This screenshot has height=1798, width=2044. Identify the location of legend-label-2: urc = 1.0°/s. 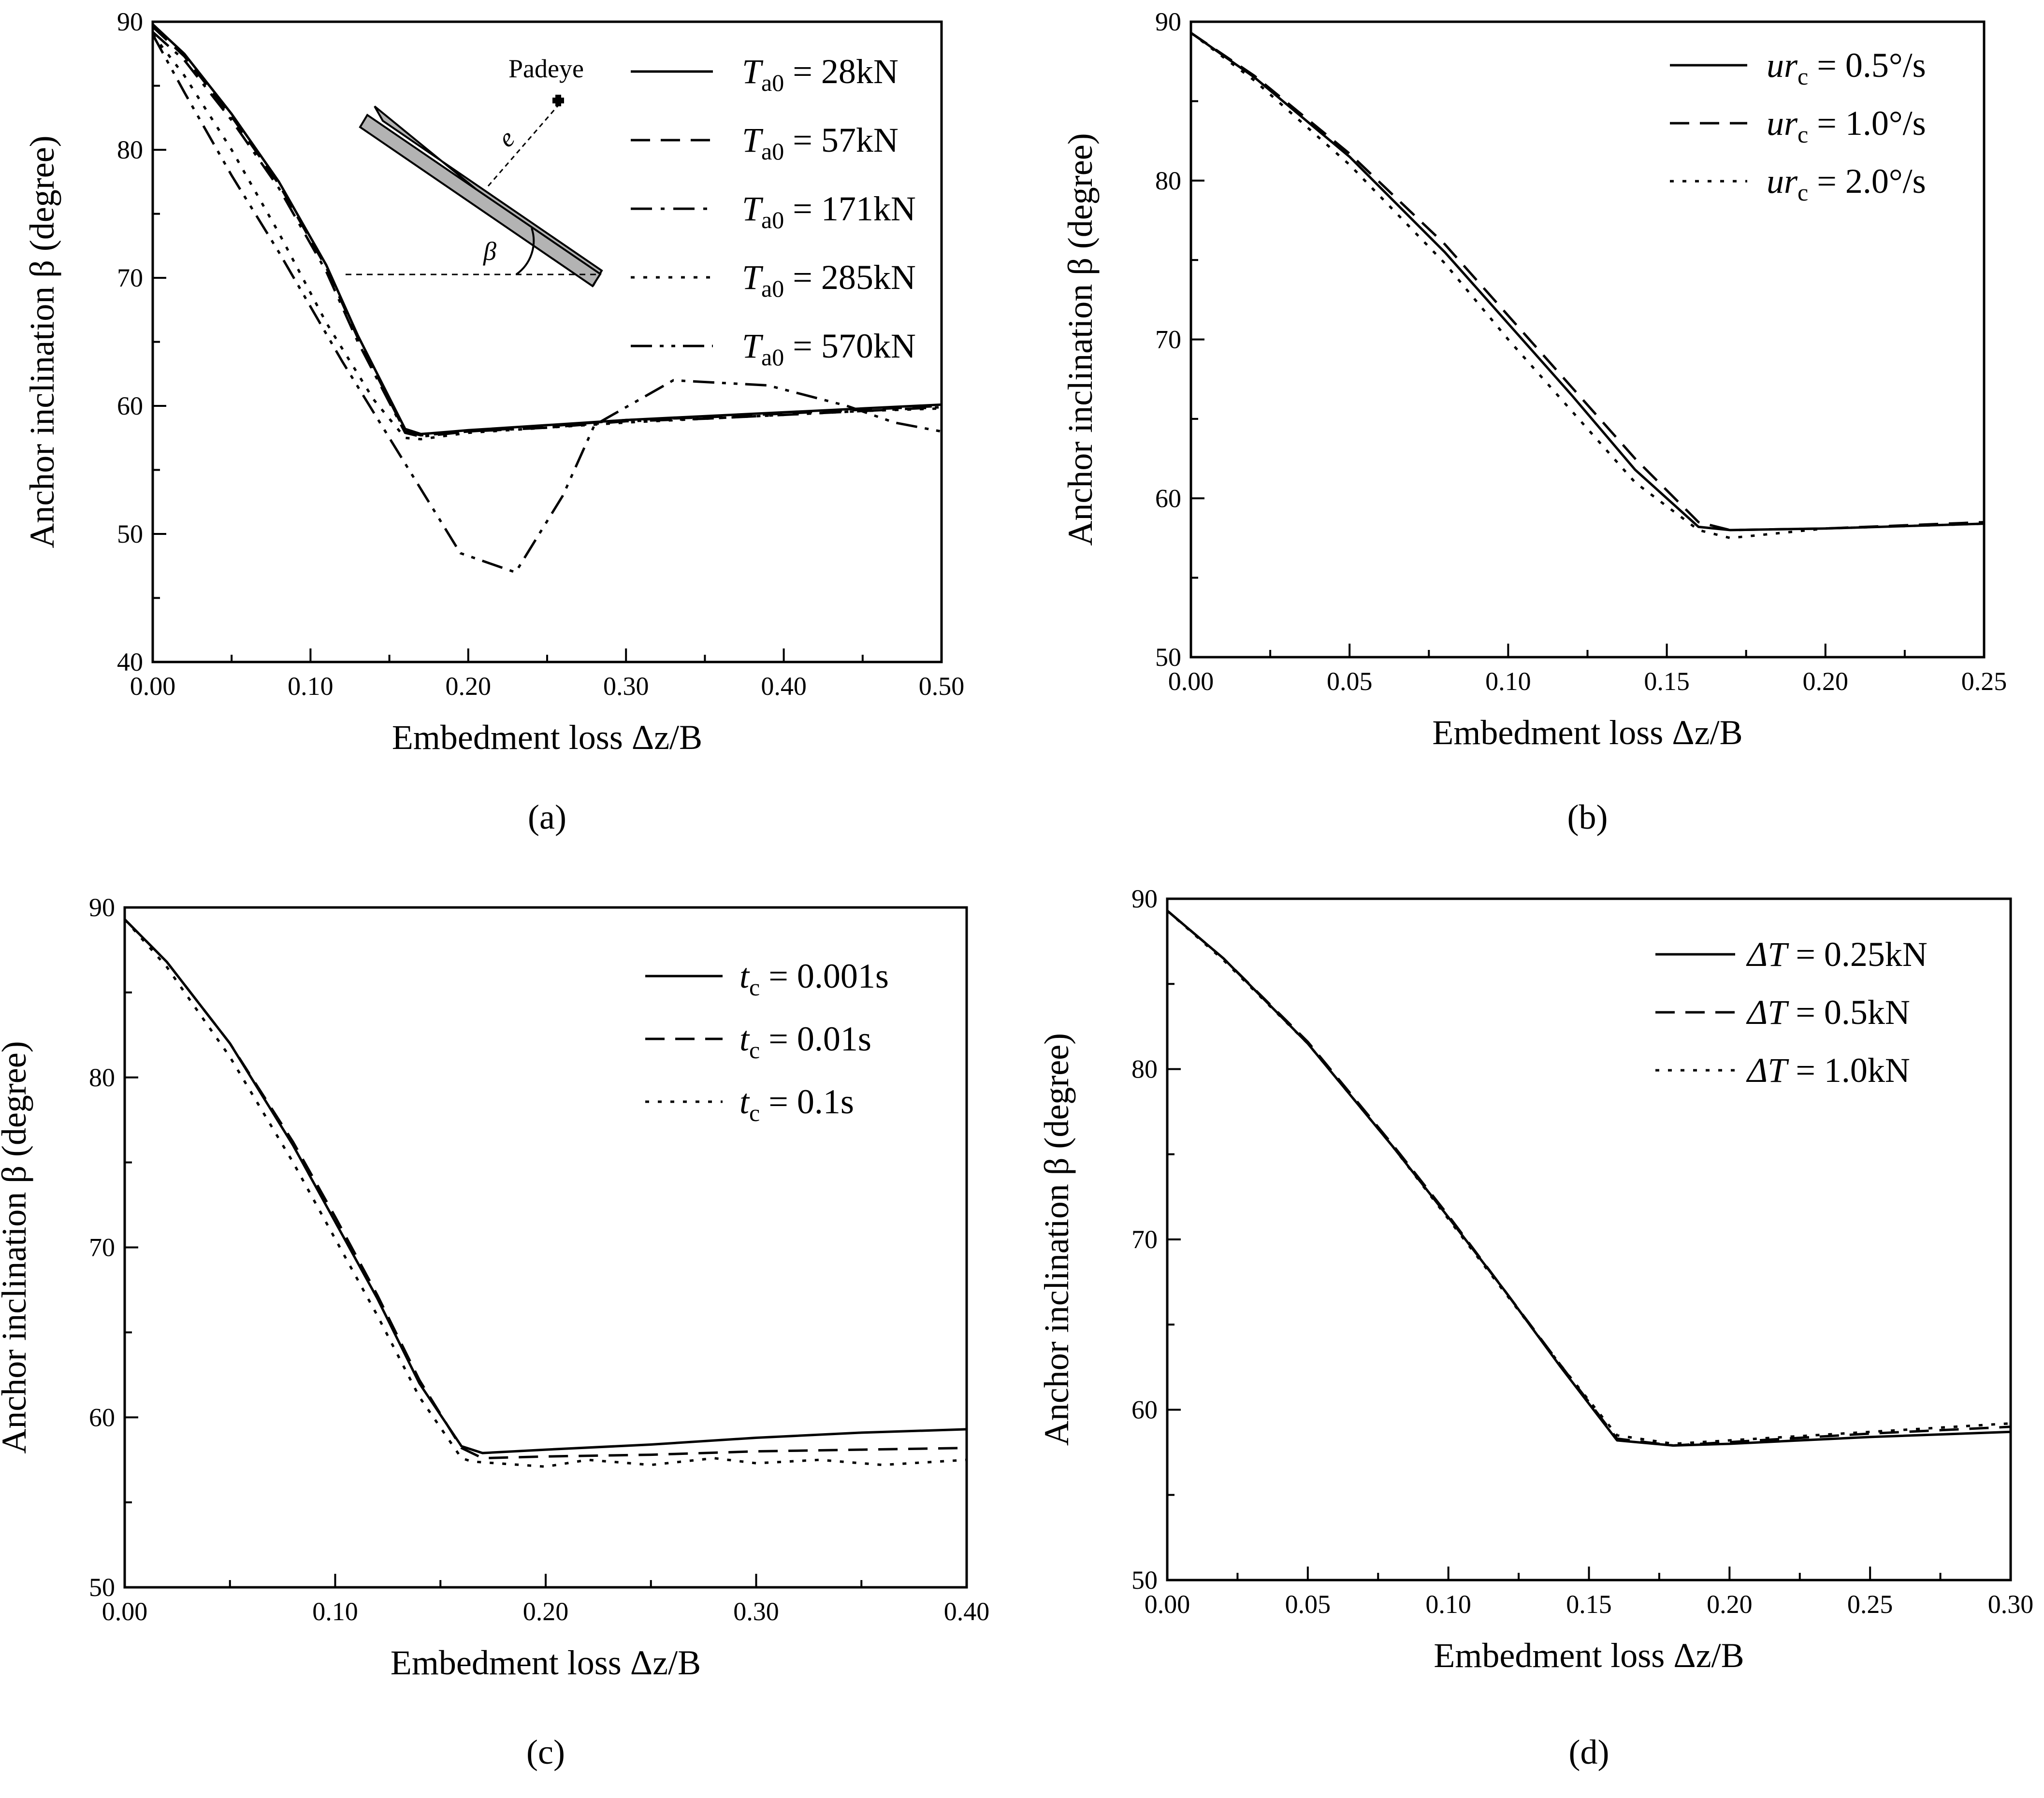
(1846, 126).